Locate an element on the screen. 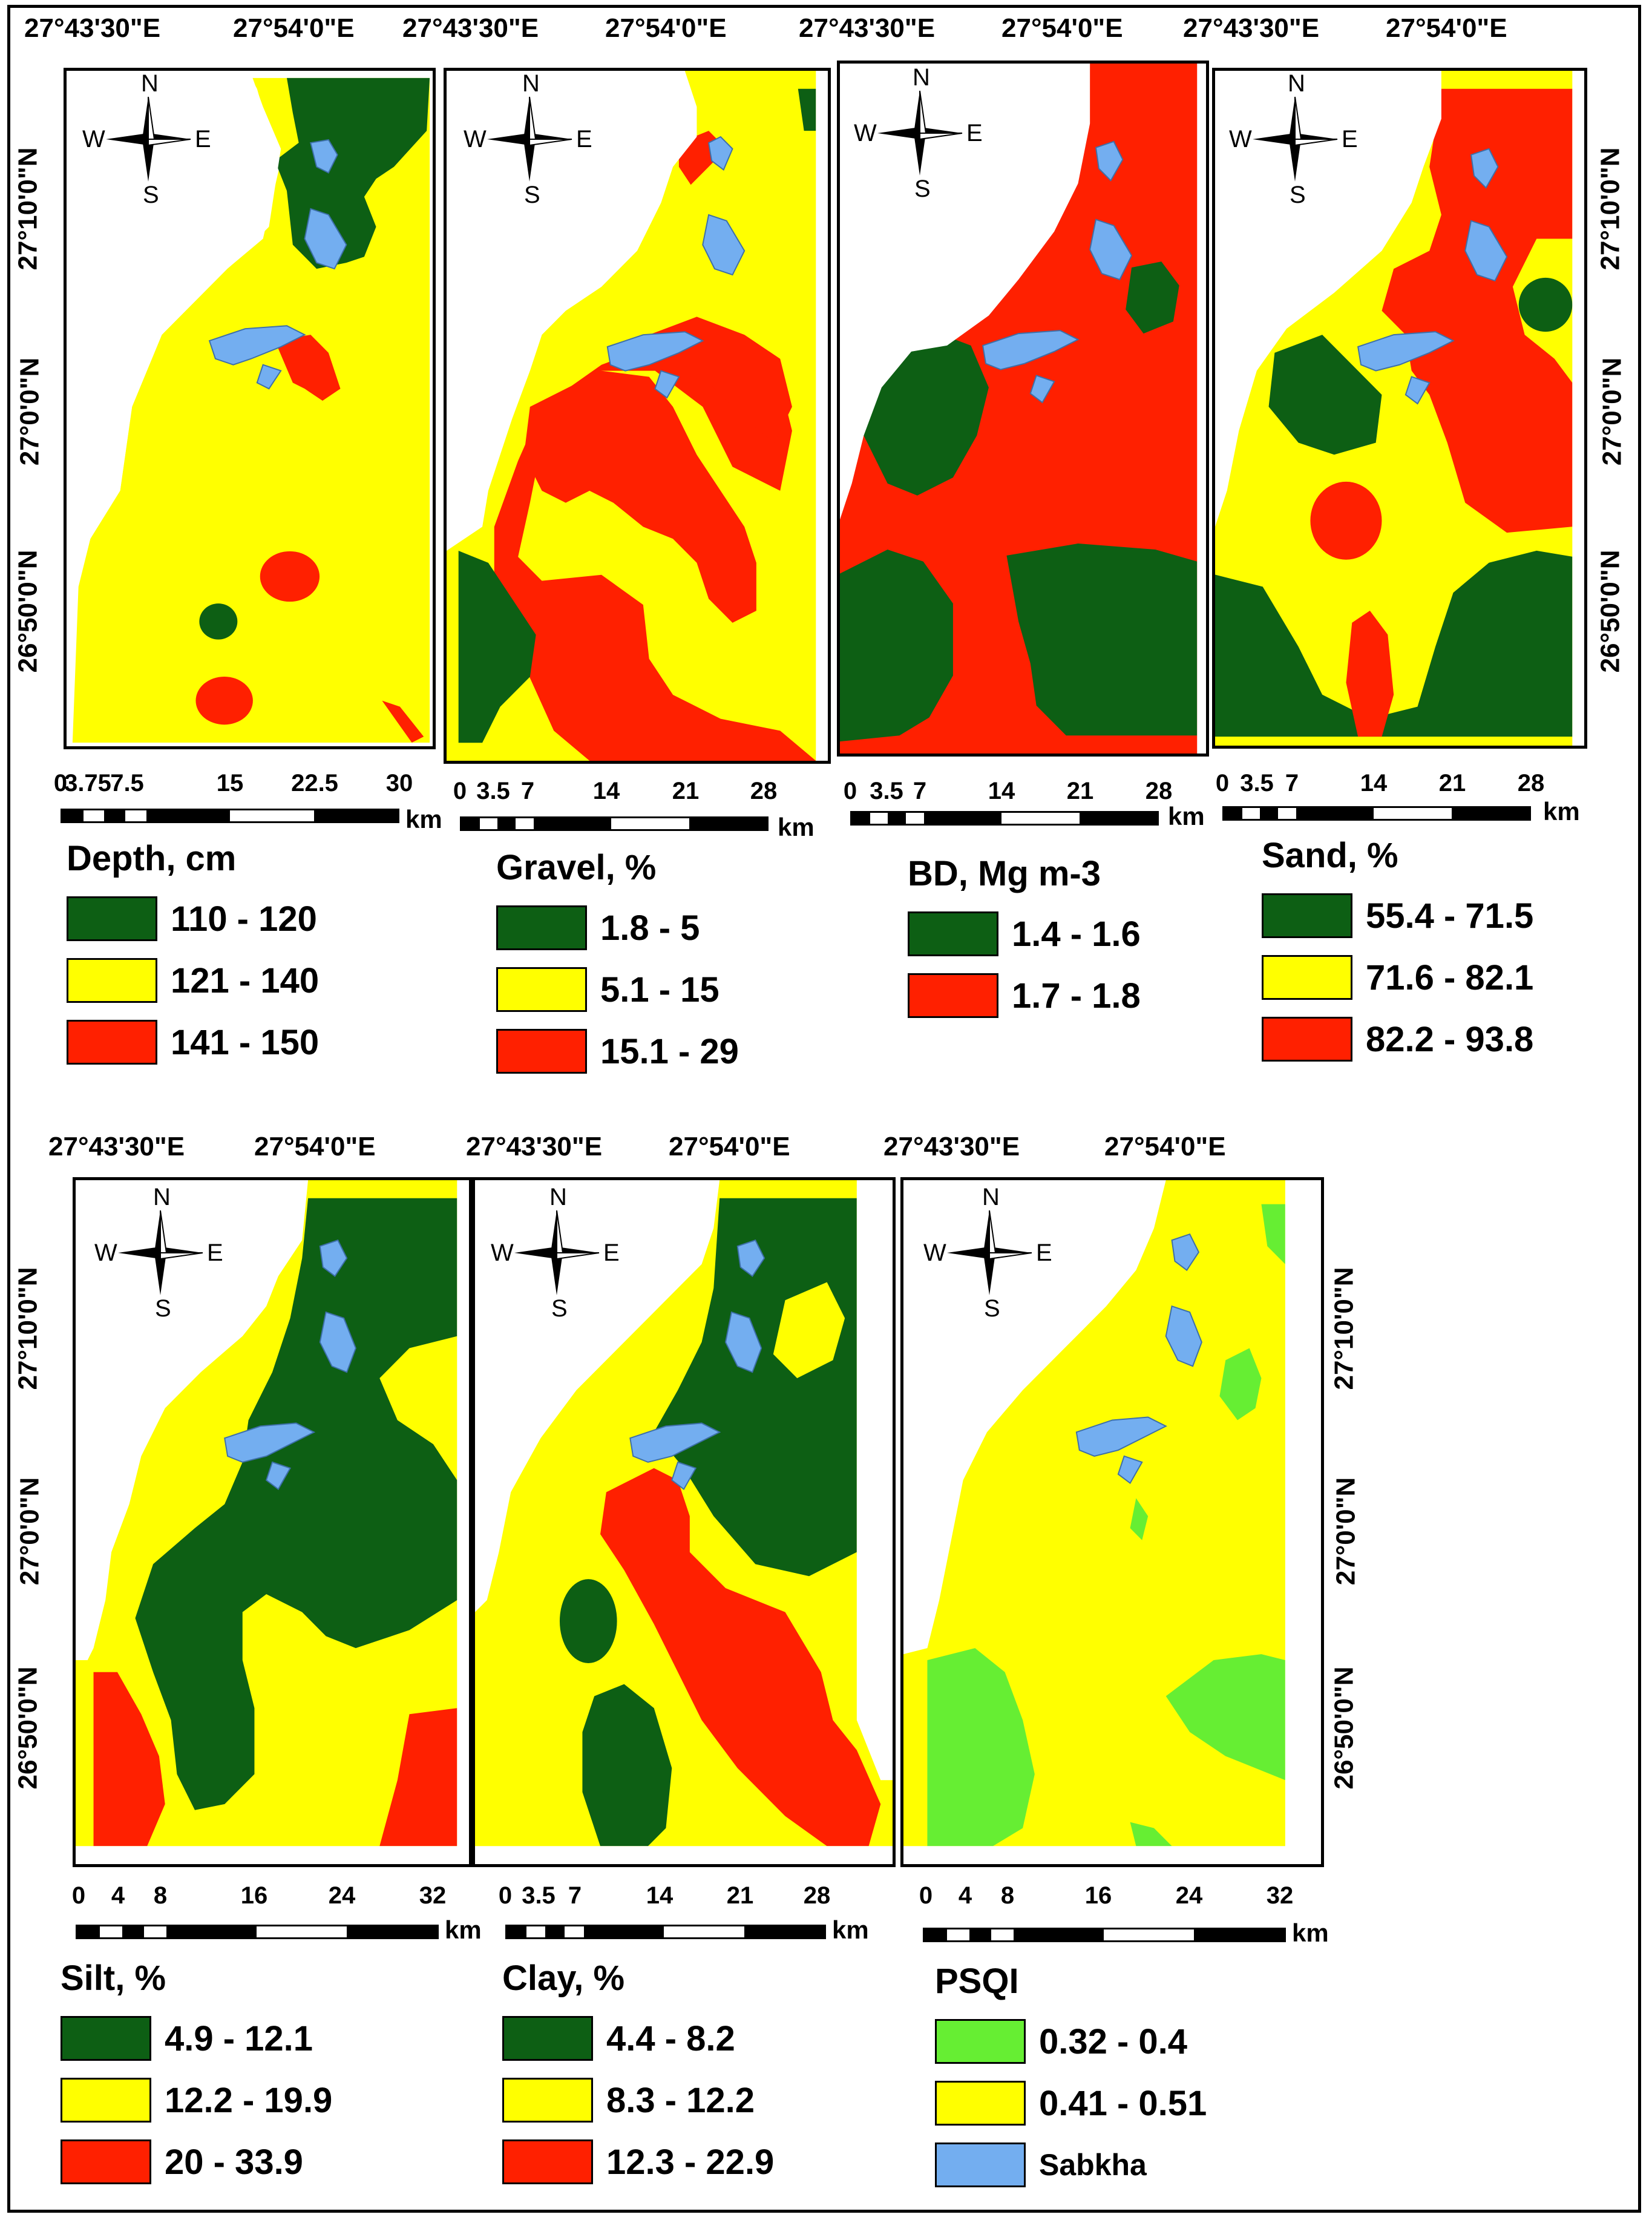 The height and width of the screenshot is (2223, 1652). scale-tick: 32 is located at coordinates (1280, 1895).